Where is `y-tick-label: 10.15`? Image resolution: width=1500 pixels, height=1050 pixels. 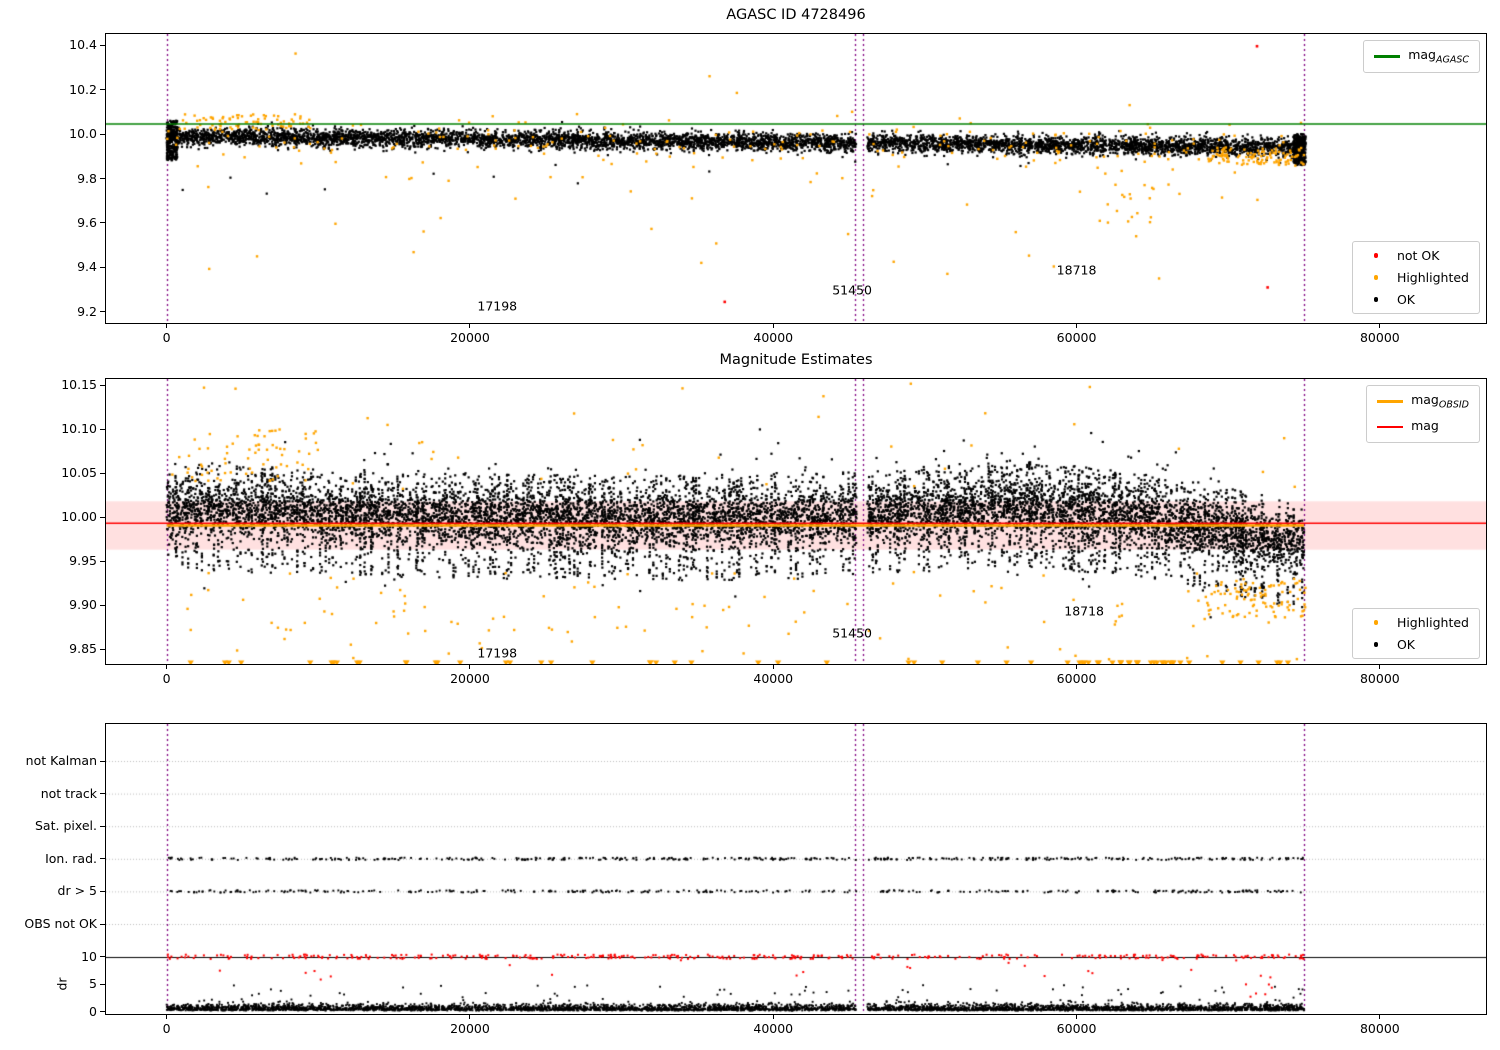
y-tick-label: 10.15 is located at coordinates (79, 384).